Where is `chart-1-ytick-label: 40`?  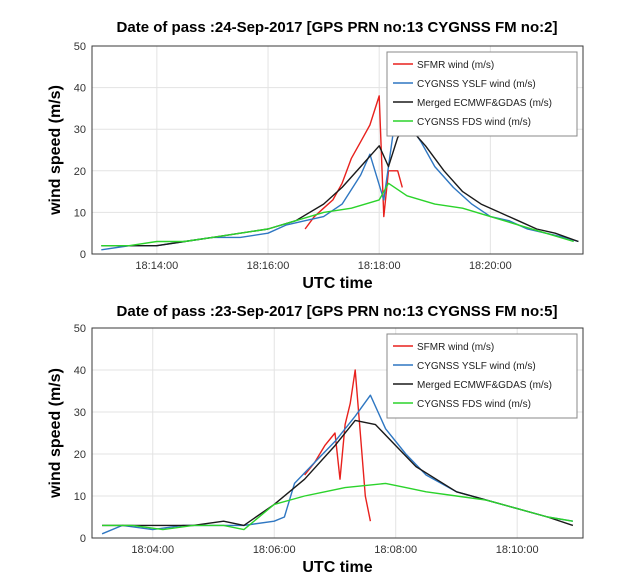 chart-1-ytick-label: 40 is located at coordinates (80, 89).